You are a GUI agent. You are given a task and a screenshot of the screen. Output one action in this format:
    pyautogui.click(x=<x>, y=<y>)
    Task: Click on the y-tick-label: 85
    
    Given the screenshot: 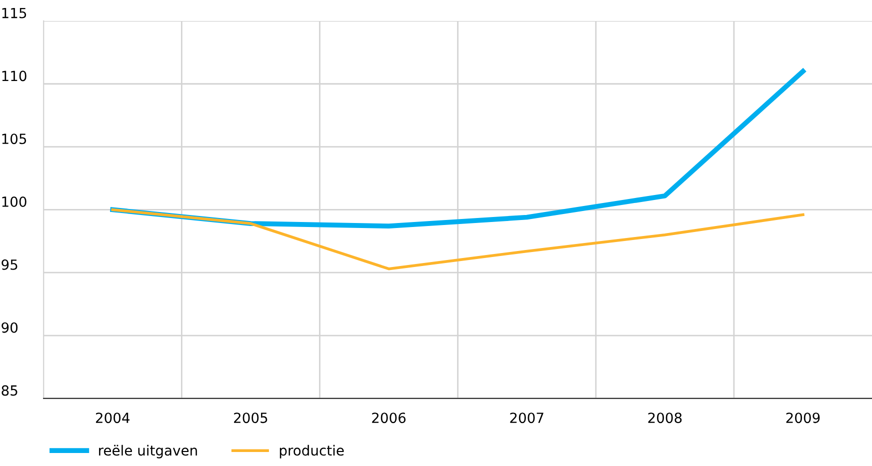 What is the action you would take?
    pyautogui.click(x=10, y=390)
    